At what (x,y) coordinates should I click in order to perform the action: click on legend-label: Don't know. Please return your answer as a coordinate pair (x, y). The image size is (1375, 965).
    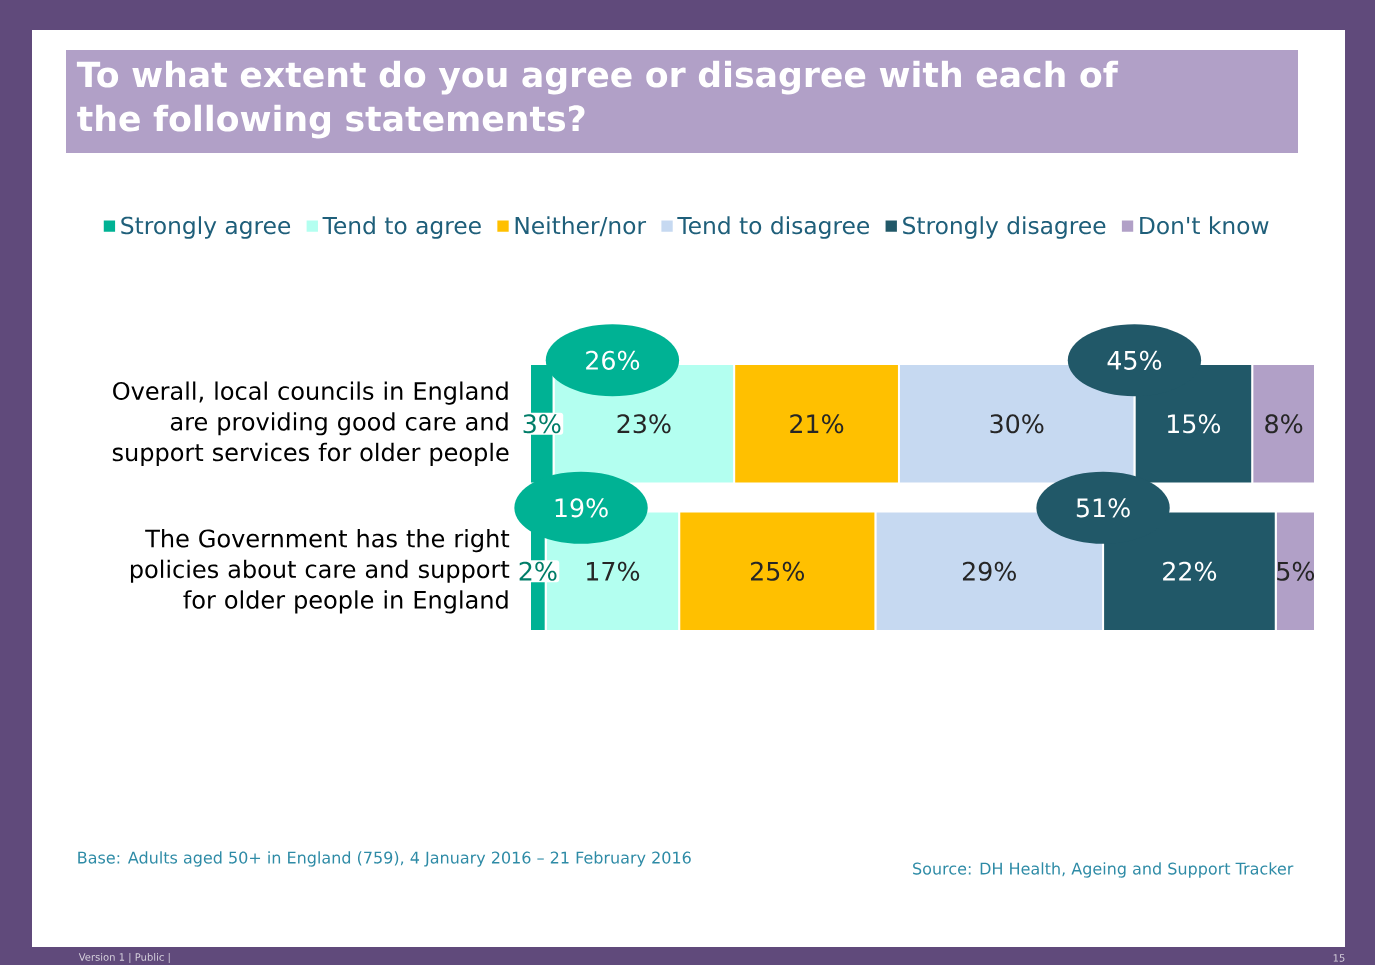
    Looking at the image, I should click on (1204, 225).